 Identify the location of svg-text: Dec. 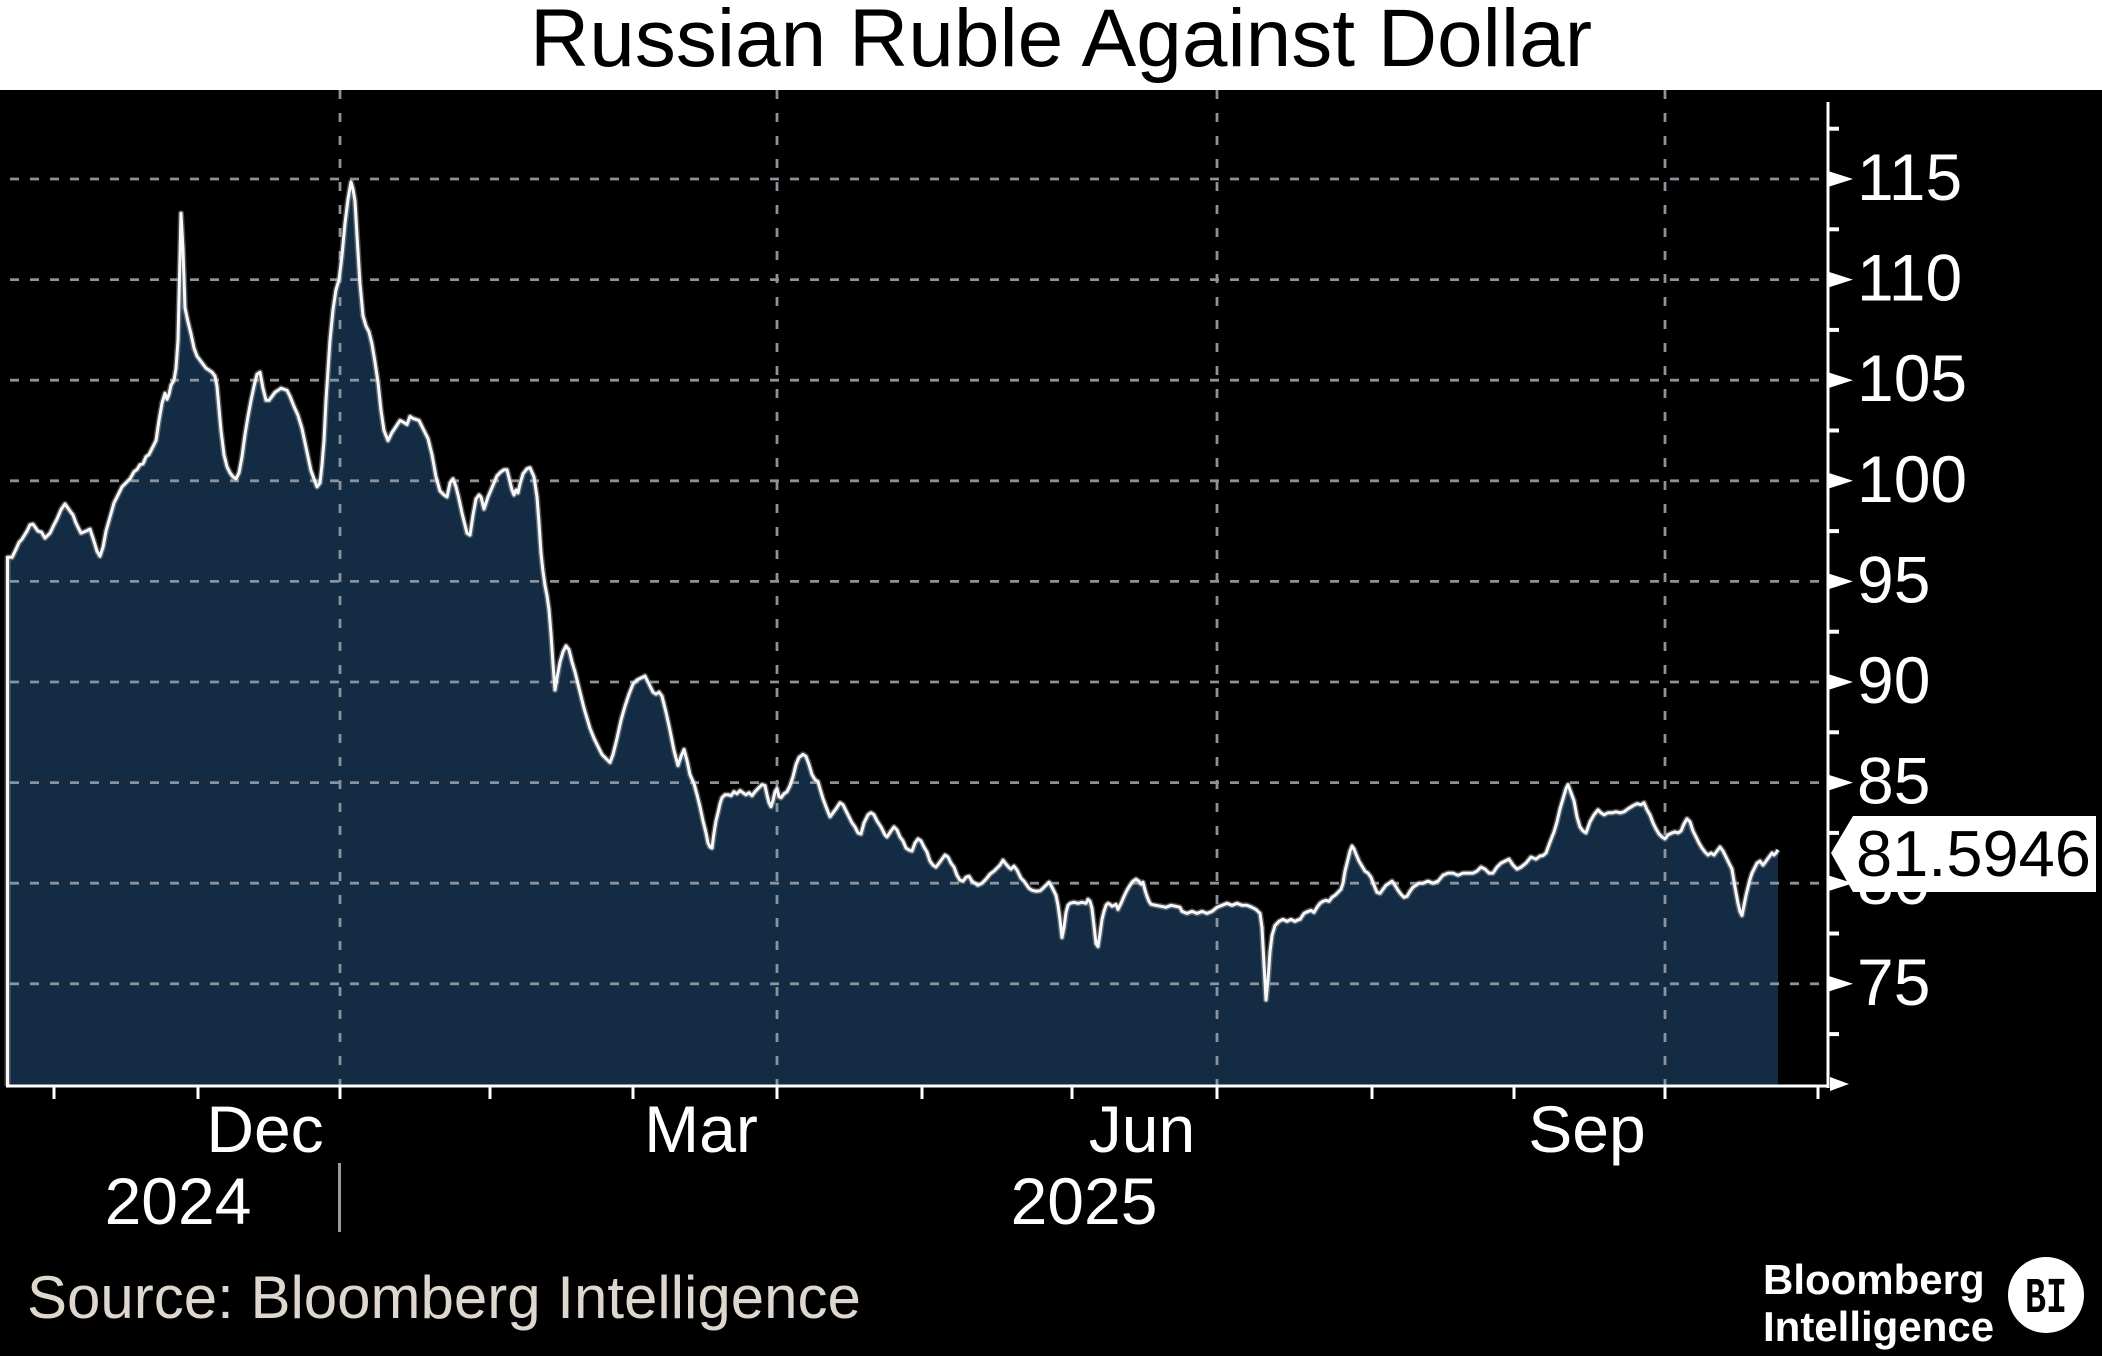
(264, 1129).